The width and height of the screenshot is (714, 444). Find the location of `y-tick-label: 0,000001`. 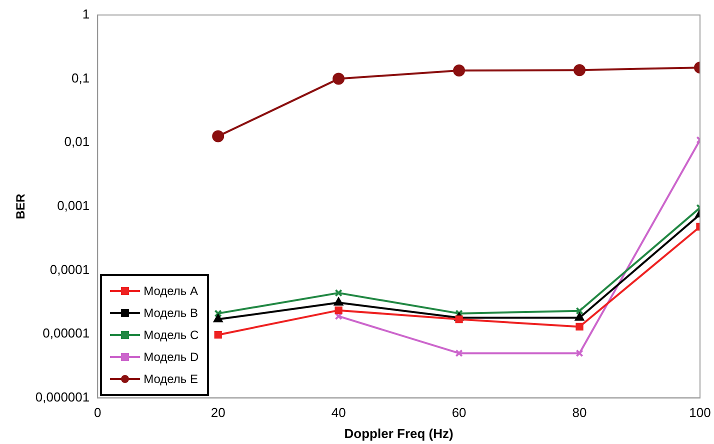

y-tick-label: 0,000001 is located at coordinates (62, 396).